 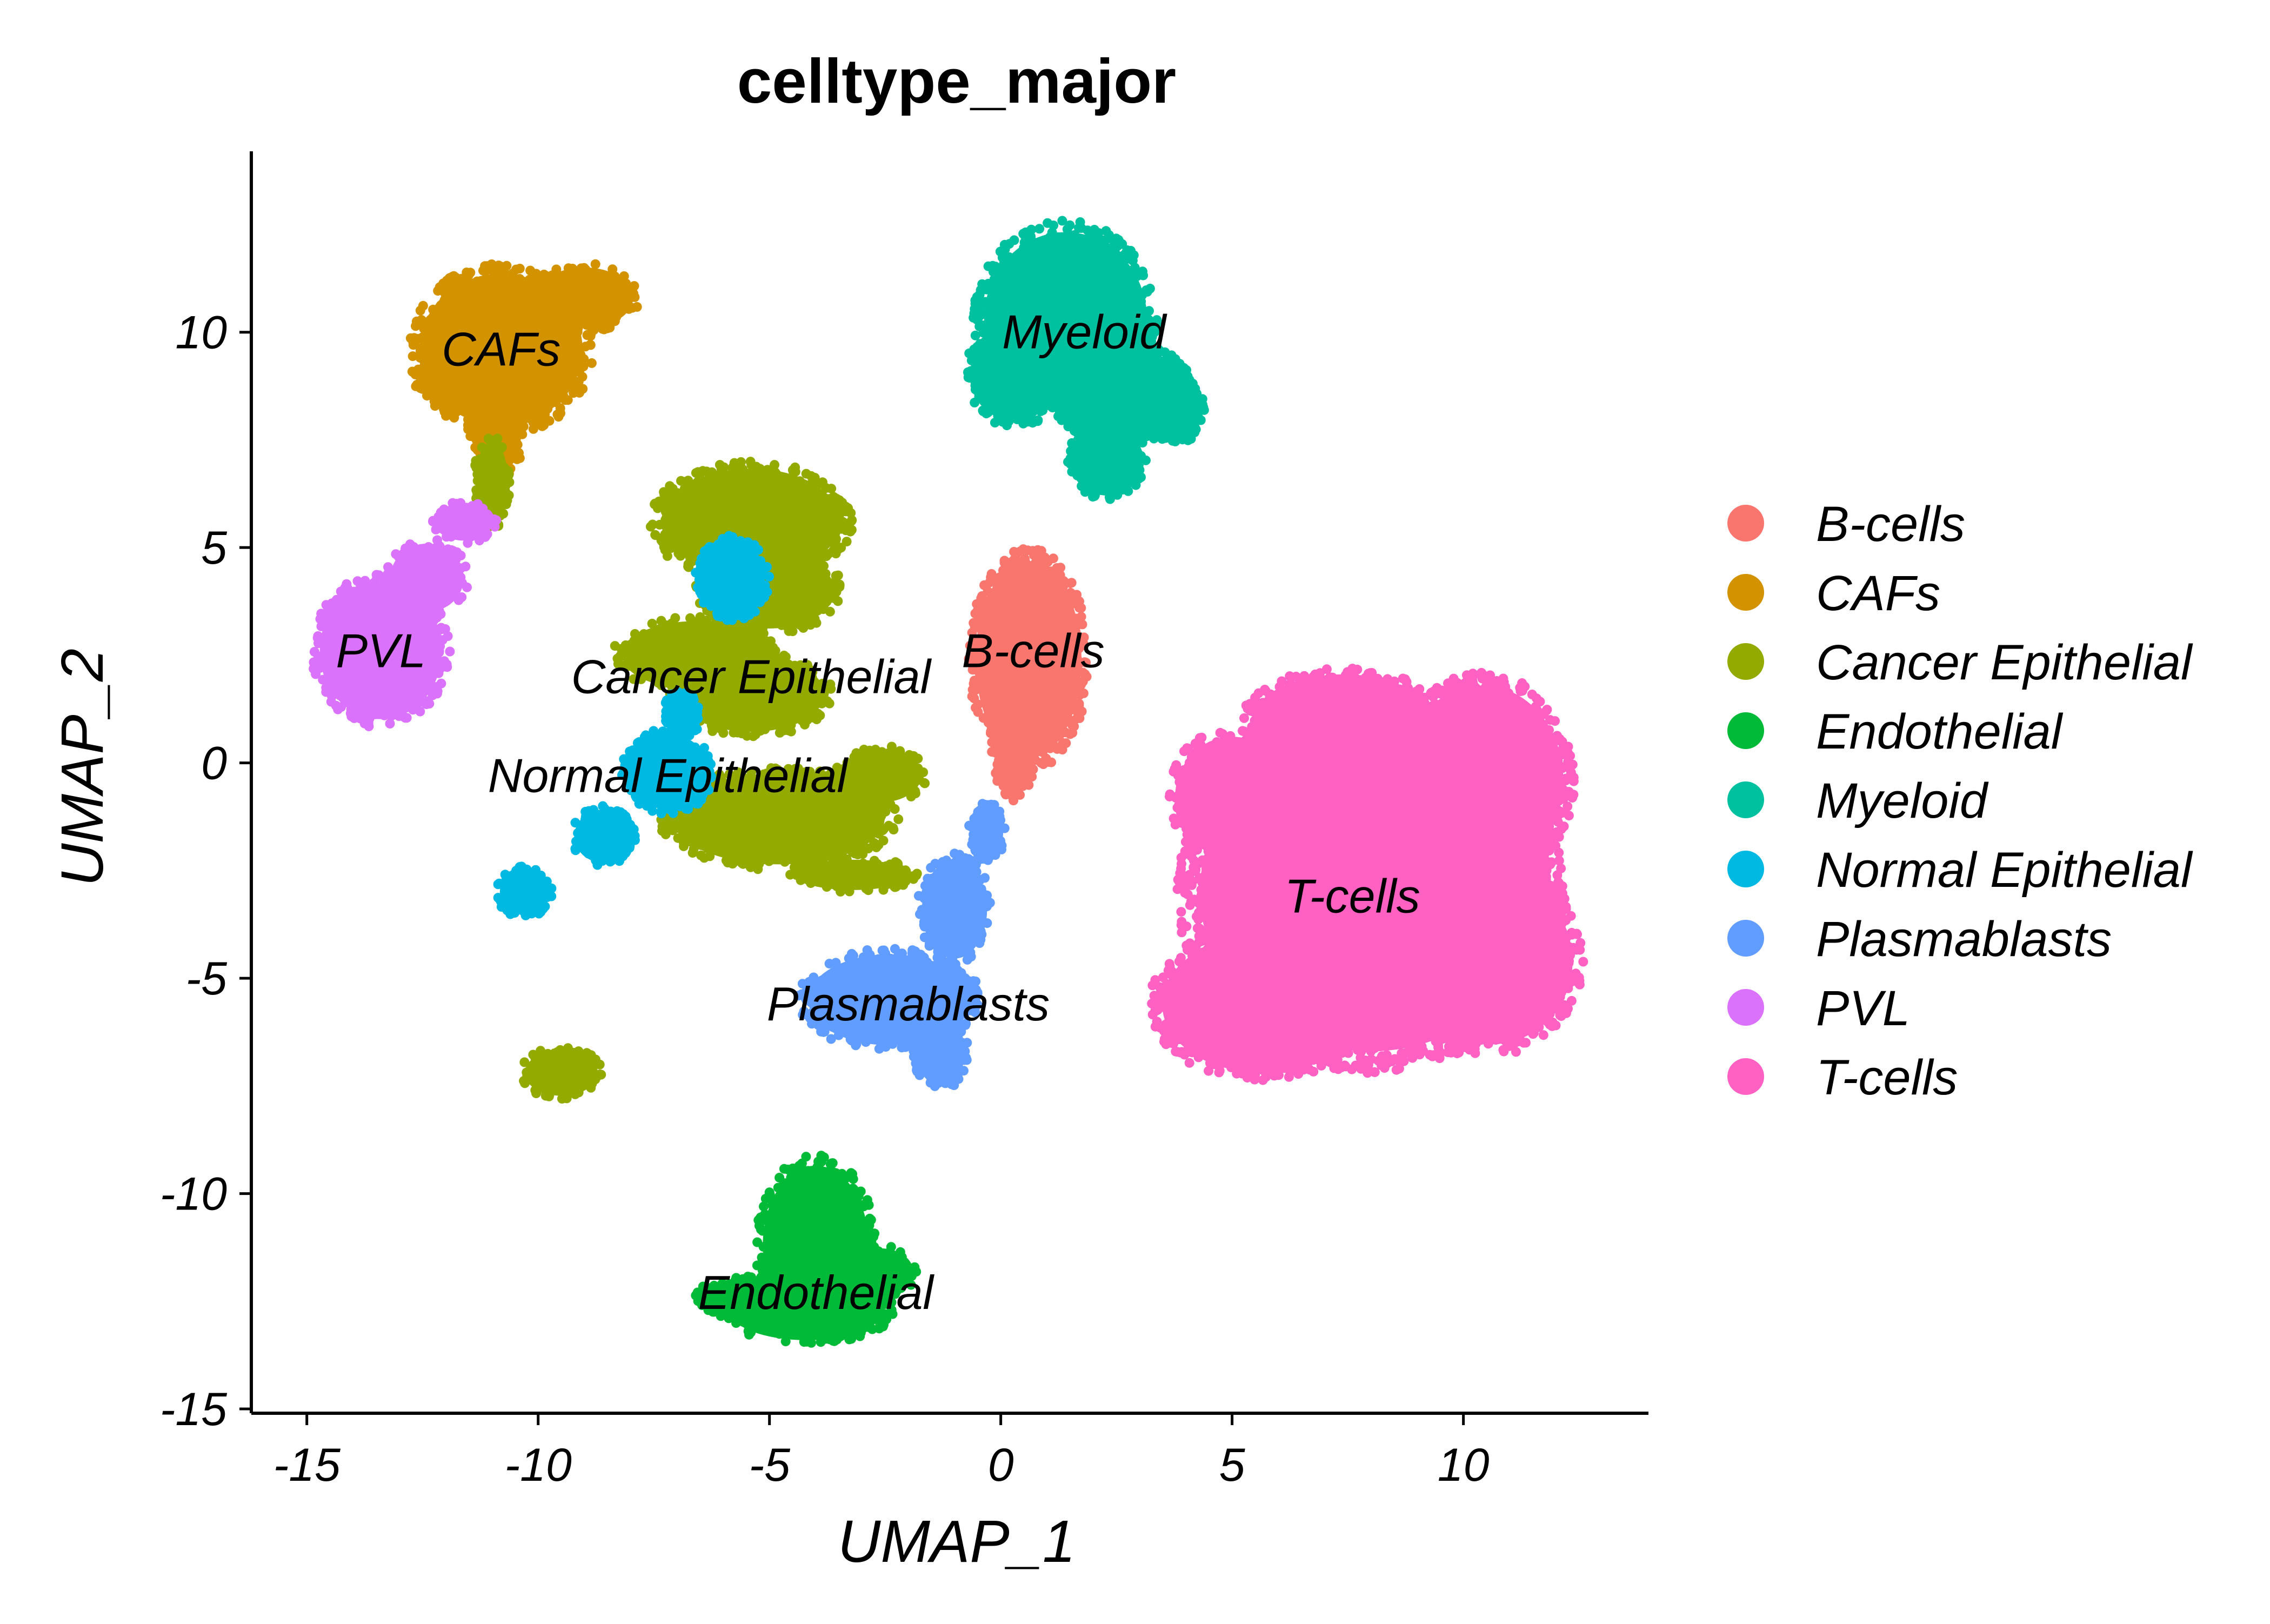 I want to click on series-b-cells, so click(x=1028, y=675).